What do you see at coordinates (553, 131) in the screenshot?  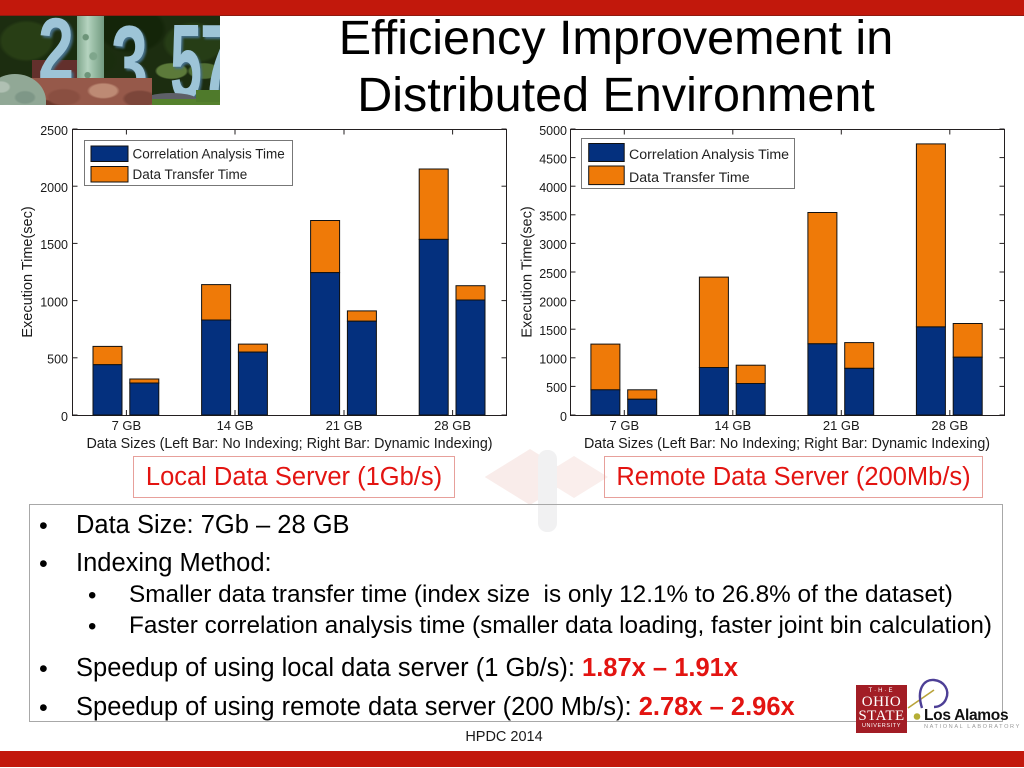 I see `svg-text: 5000` at bounding box center [553, 131].